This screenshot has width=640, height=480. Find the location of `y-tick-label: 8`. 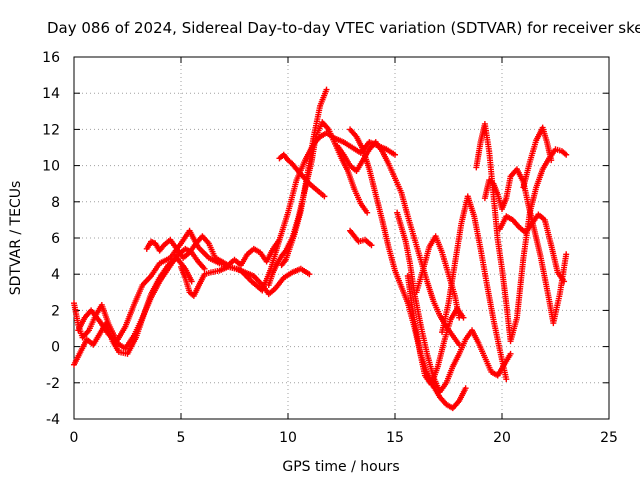

y-tick-label: 8 is located at coordinates (55, 203).